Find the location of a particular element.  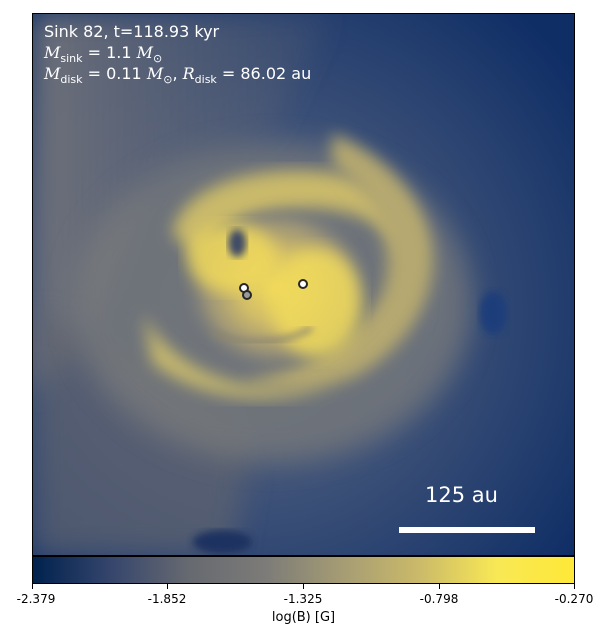

colorbar-tick-label: -1.852 is located at coordinates (167, 599).